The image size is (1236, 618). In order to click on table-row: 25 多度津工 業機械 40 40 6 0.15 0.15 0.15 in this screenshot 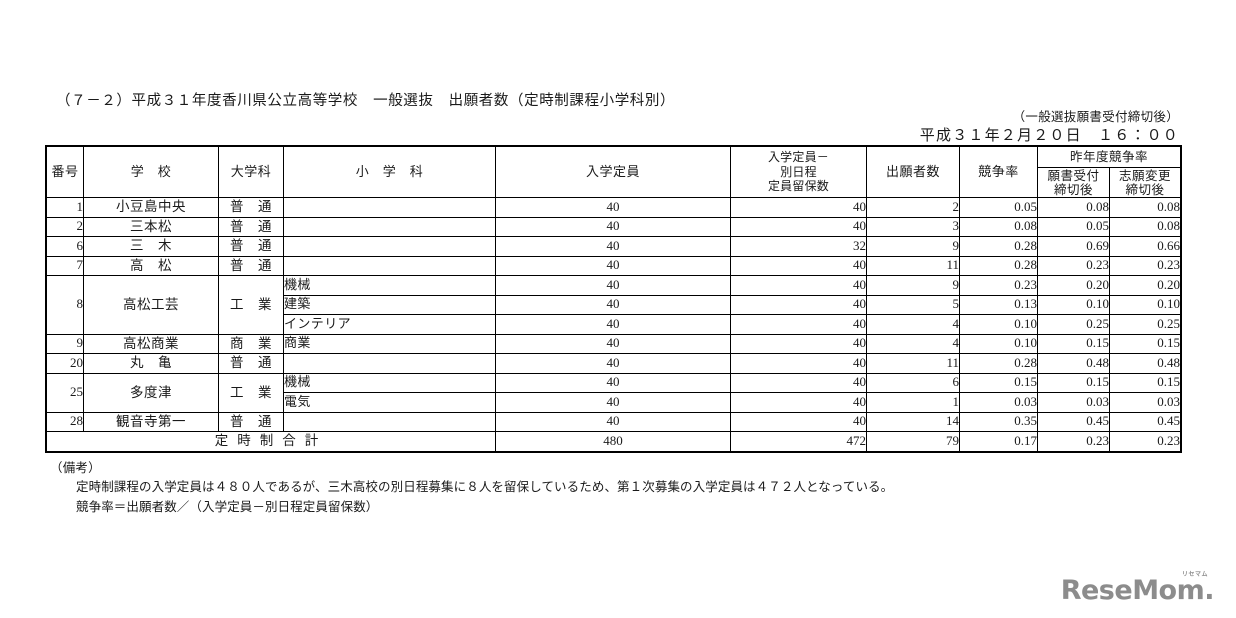, I will do `click(614, 392)`.